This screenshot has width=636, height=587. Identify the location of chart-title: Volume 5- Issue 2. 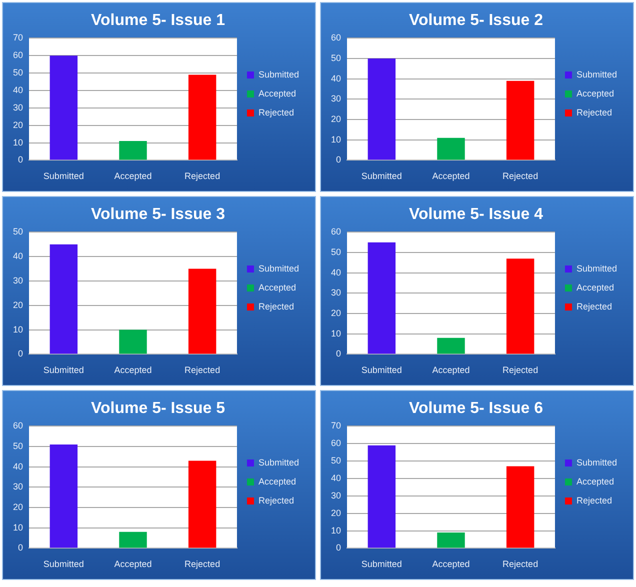
(476, 21).